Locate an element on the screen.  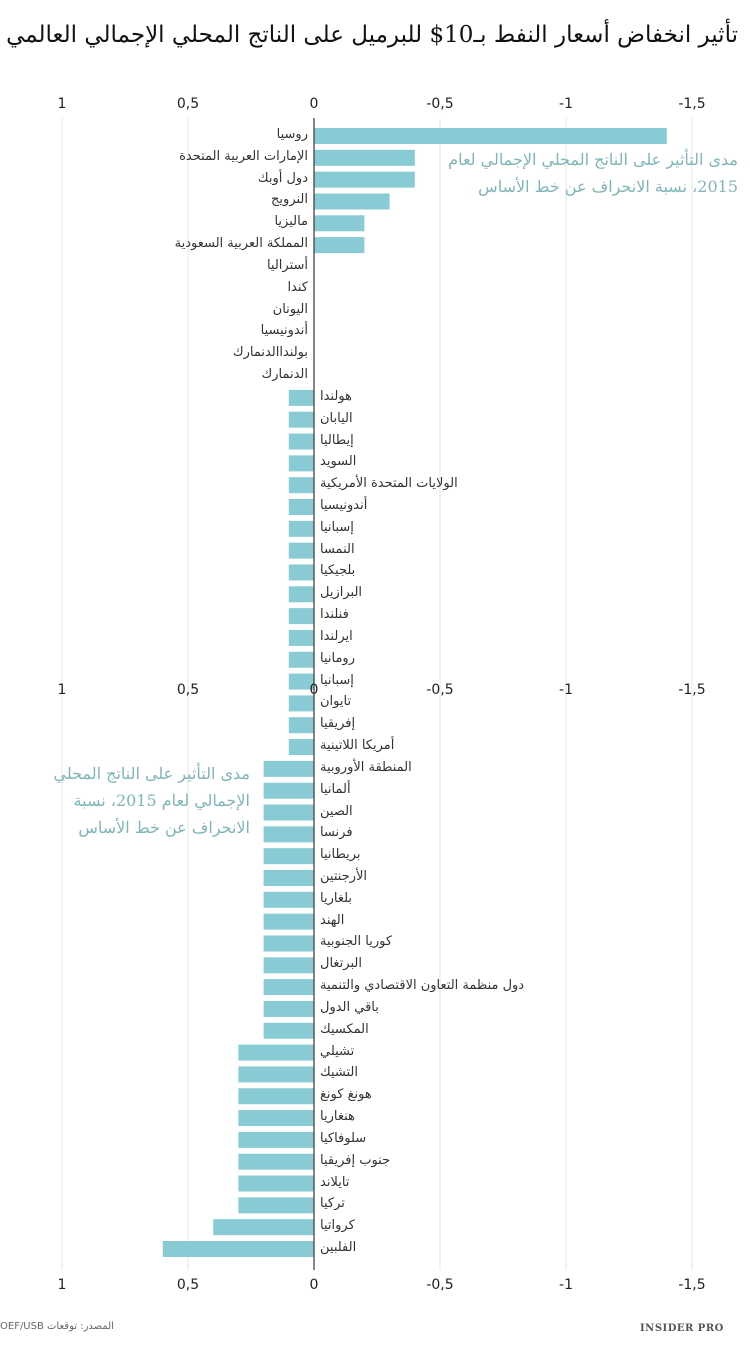
category-label: هولندا is located at coordinates (336, 396).